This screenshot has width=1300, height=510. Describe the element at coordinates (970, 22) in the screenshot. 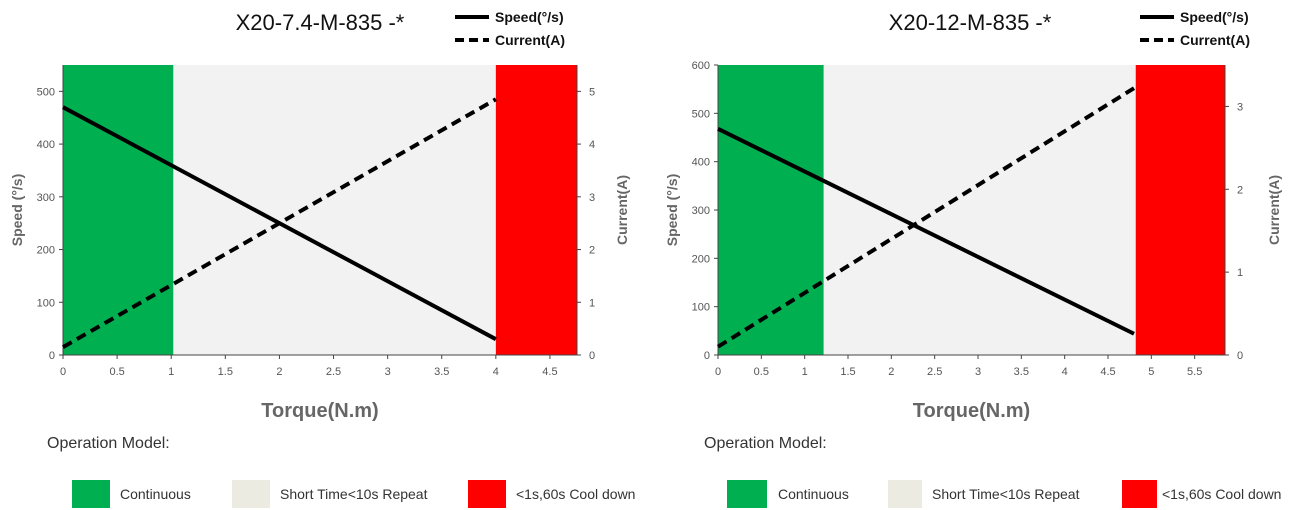

I see `chart-title: X20-12-M-835 -*` at that location.